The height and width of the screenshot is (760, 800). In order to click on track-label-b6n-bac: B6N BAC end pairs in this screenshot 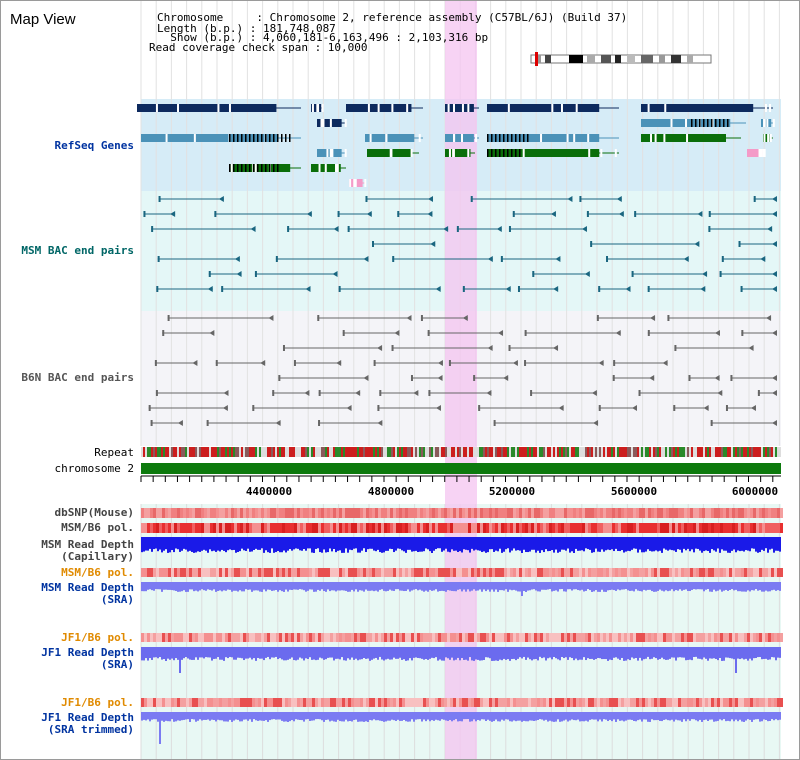, I will do `click(77, 377)`.